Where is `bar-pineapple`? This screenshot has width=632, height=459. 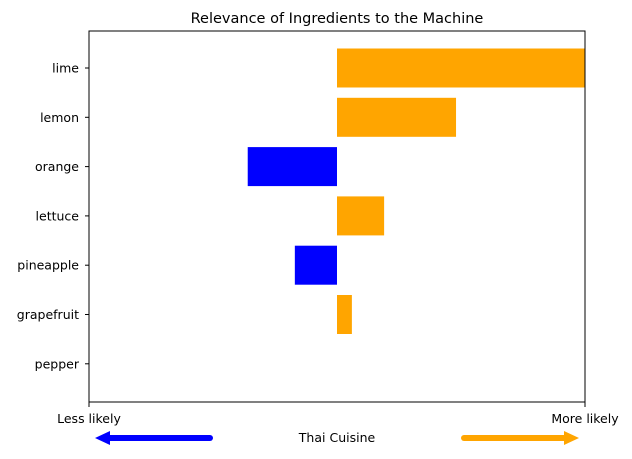
bar-pineapple is located at coordinates (315, 265).